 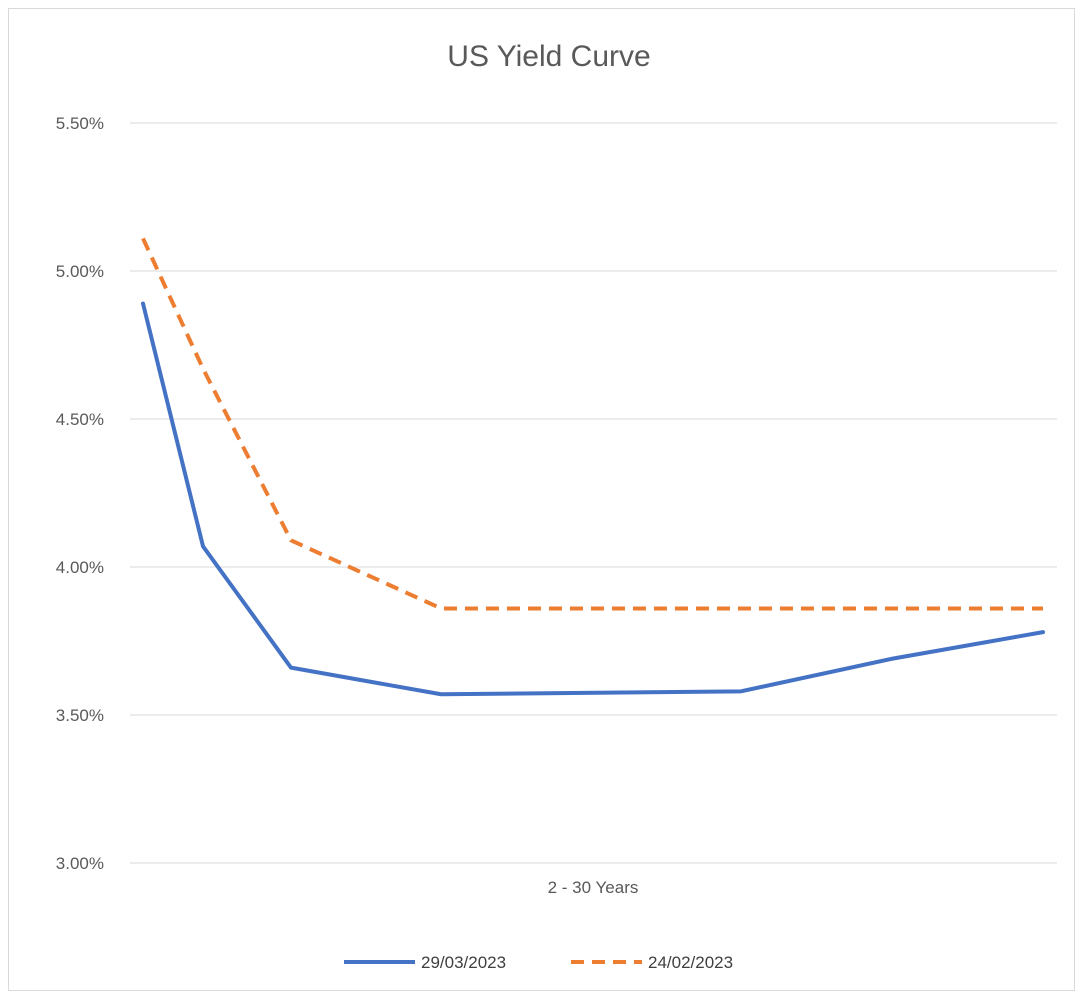 I want to click on y-tick-label: 5.50%, so click(x=80, y=123).